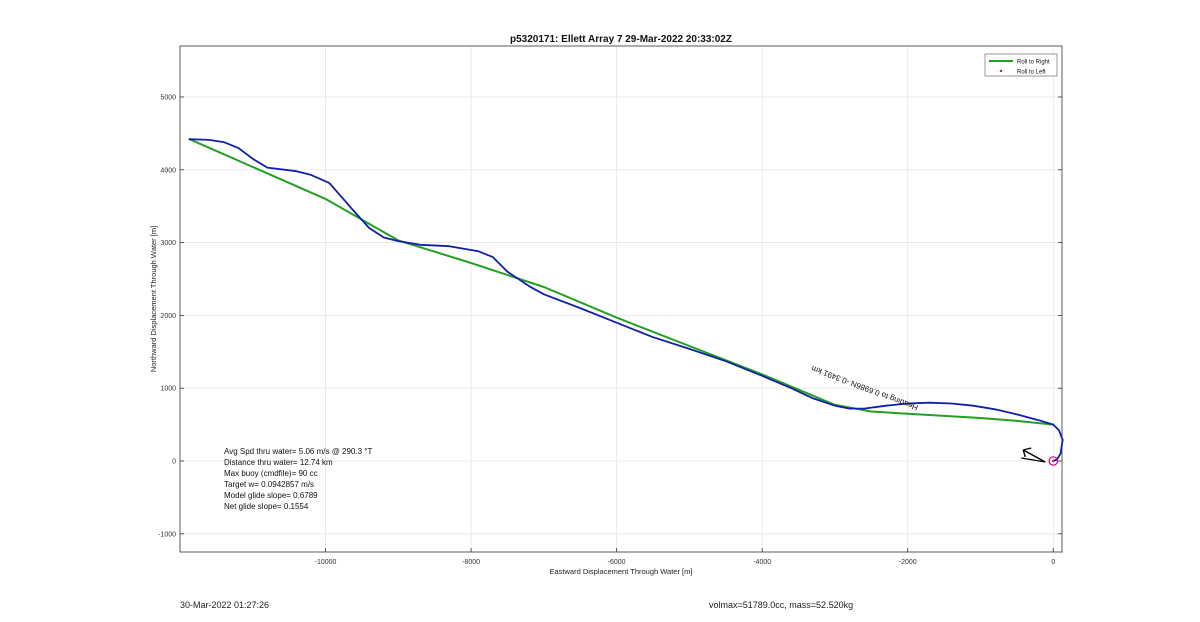 The height and width of the screenshot is (622, 1200). Describe the element at coordinates (762, 562) in the screenshot. I see `x-tick-label: -4000` at that location.